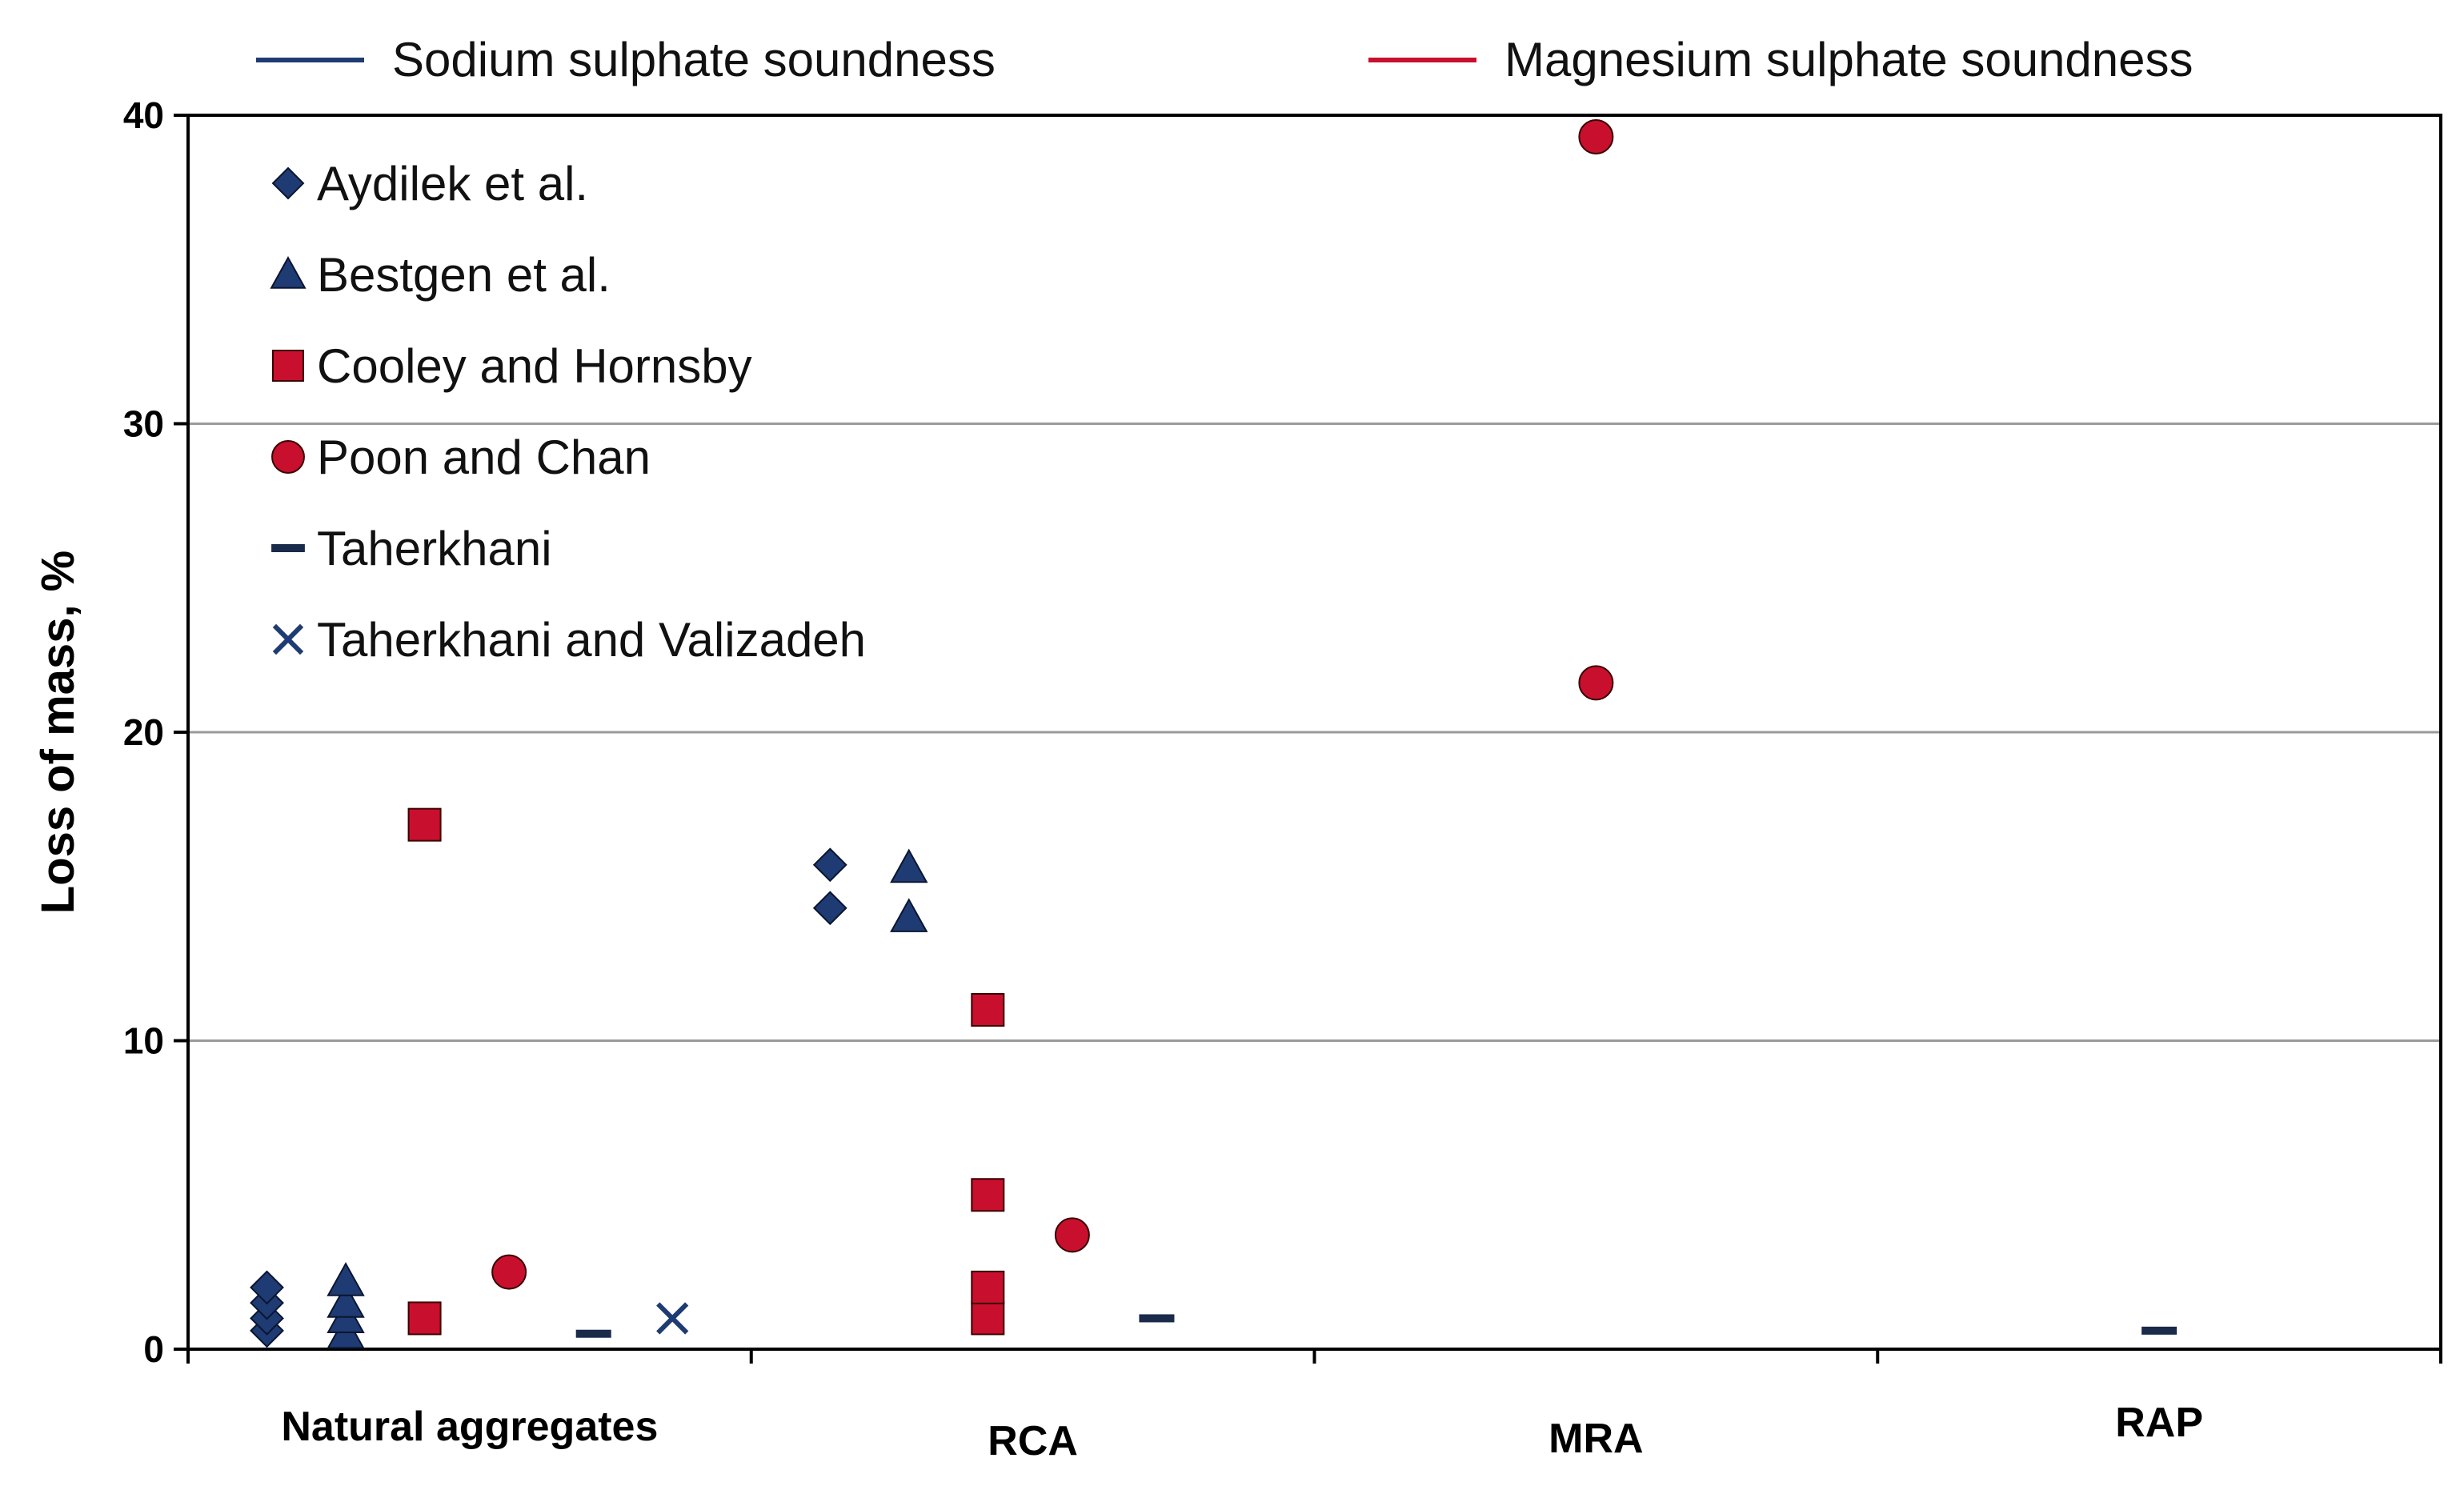 Image resolution: width=2464 pixels, height=1490 pixels. I want to click on legend-marker-square, so click(288, 366).